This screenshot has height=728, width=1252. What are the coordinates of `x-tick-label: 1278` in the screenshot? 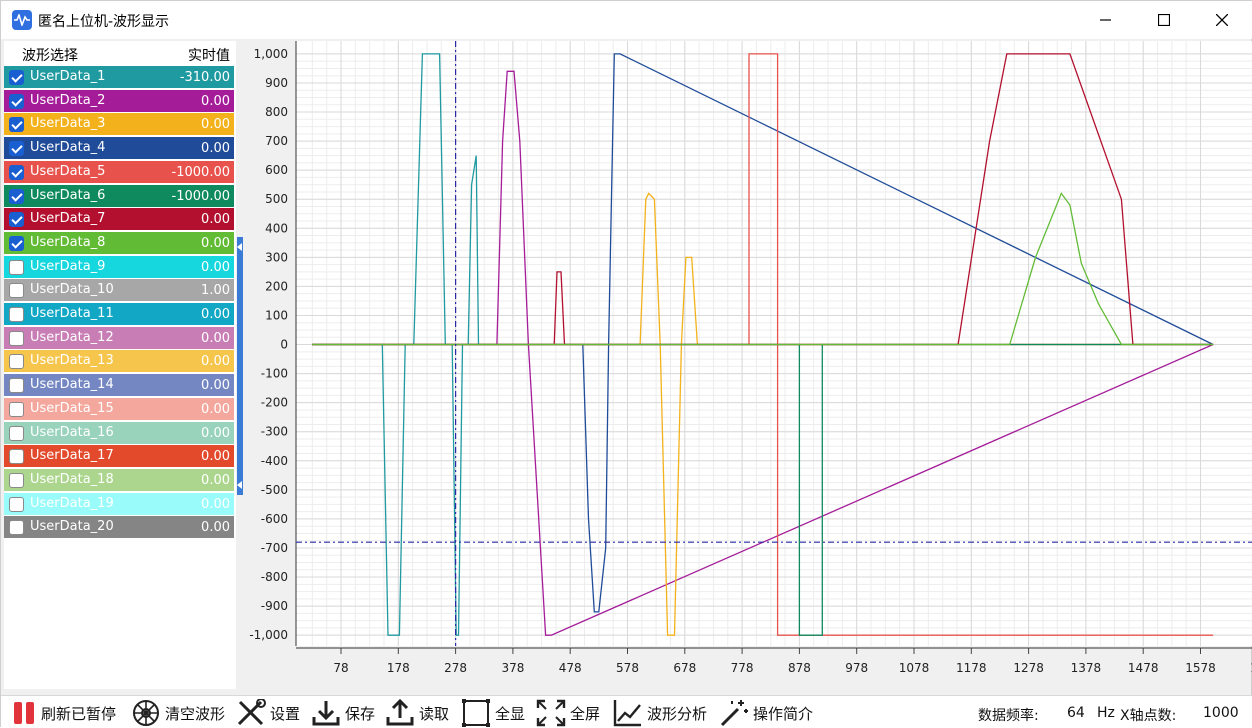 It's located at (1028, 668).